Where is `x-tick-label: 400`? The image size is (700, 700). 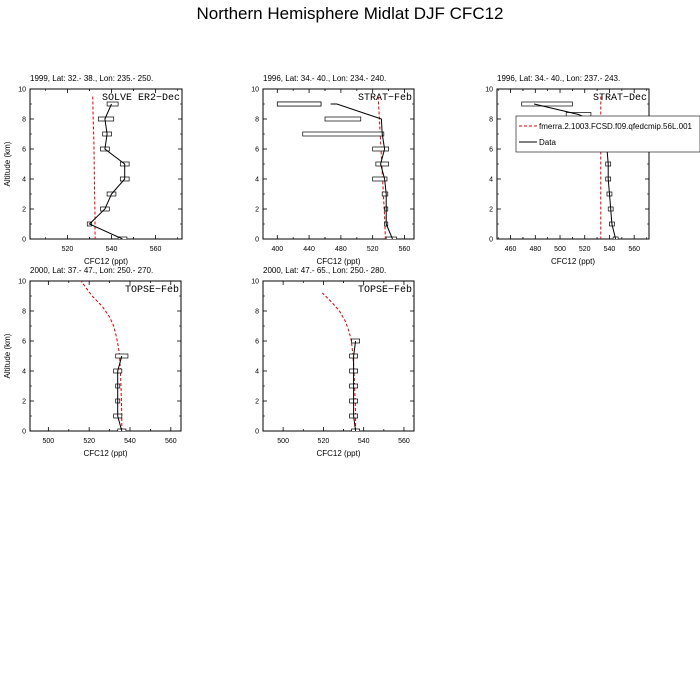
x-tick-label: 400 is located at coordinates (277, 249).